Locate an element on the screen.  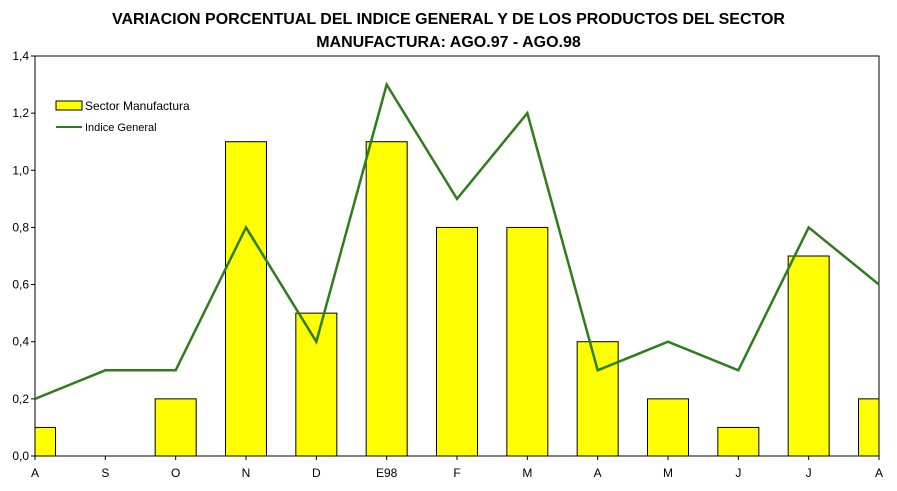
legend-label-bars: Sector Manufactura is located at coordinates (137, 106).